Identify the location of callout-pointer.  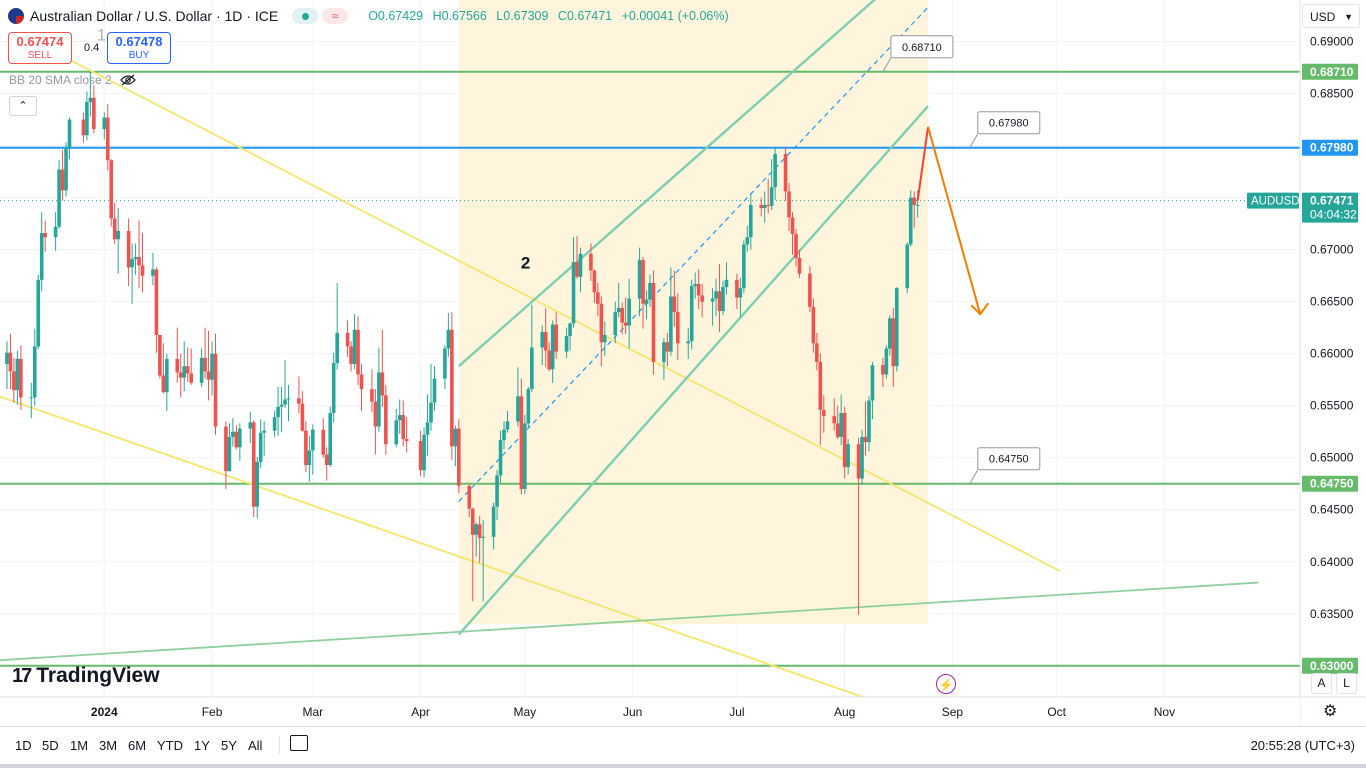
(887, 65).